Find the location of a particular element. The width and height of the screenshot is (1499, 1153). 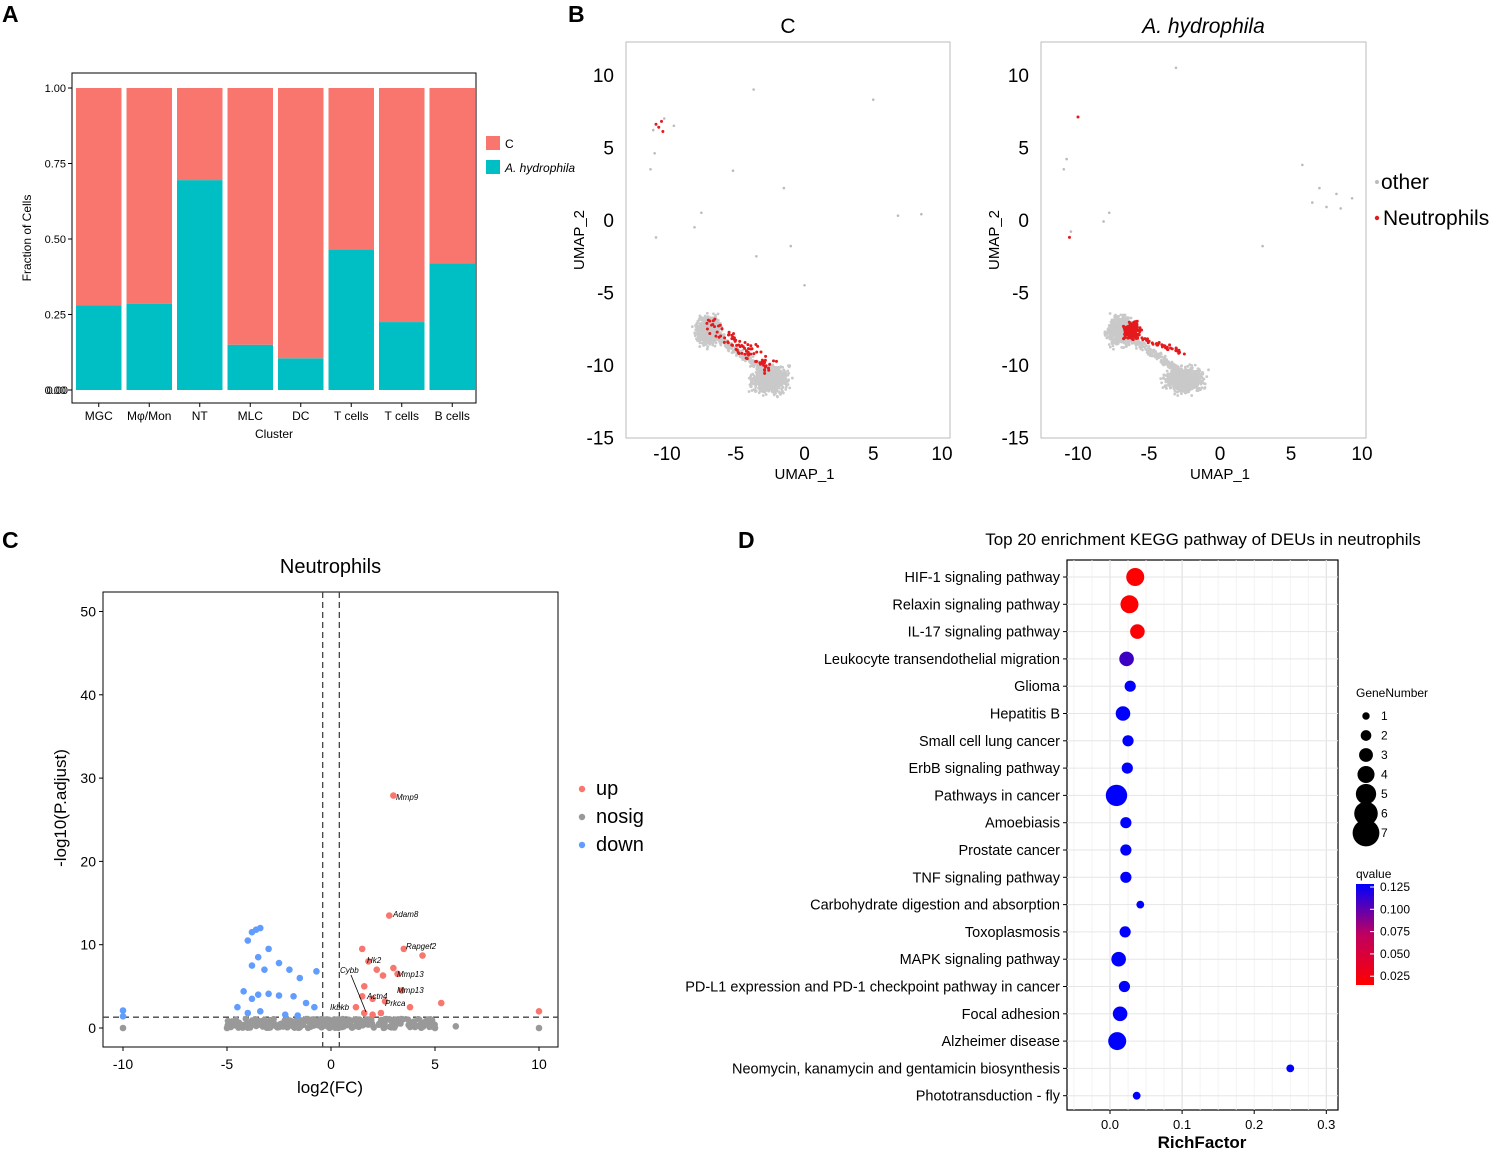

pathway-label-1: Relaxin signaling pathway is located at coordinates (976, 605).